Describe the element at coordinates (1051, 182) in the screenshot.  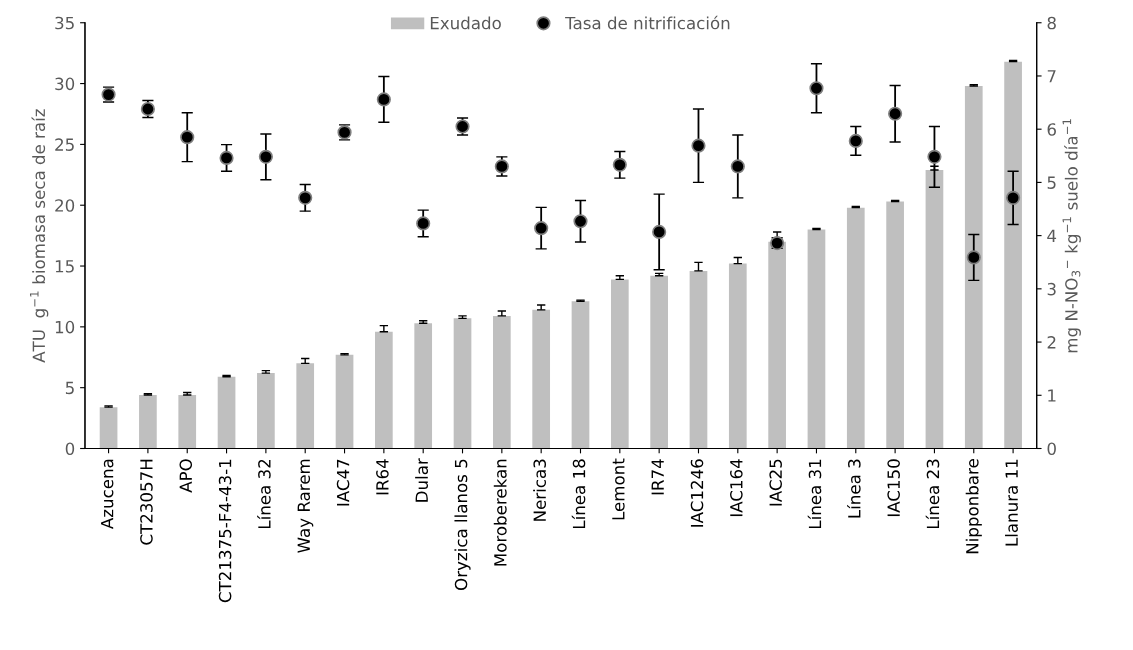
I see `y2-tick-label: 5` at that location.